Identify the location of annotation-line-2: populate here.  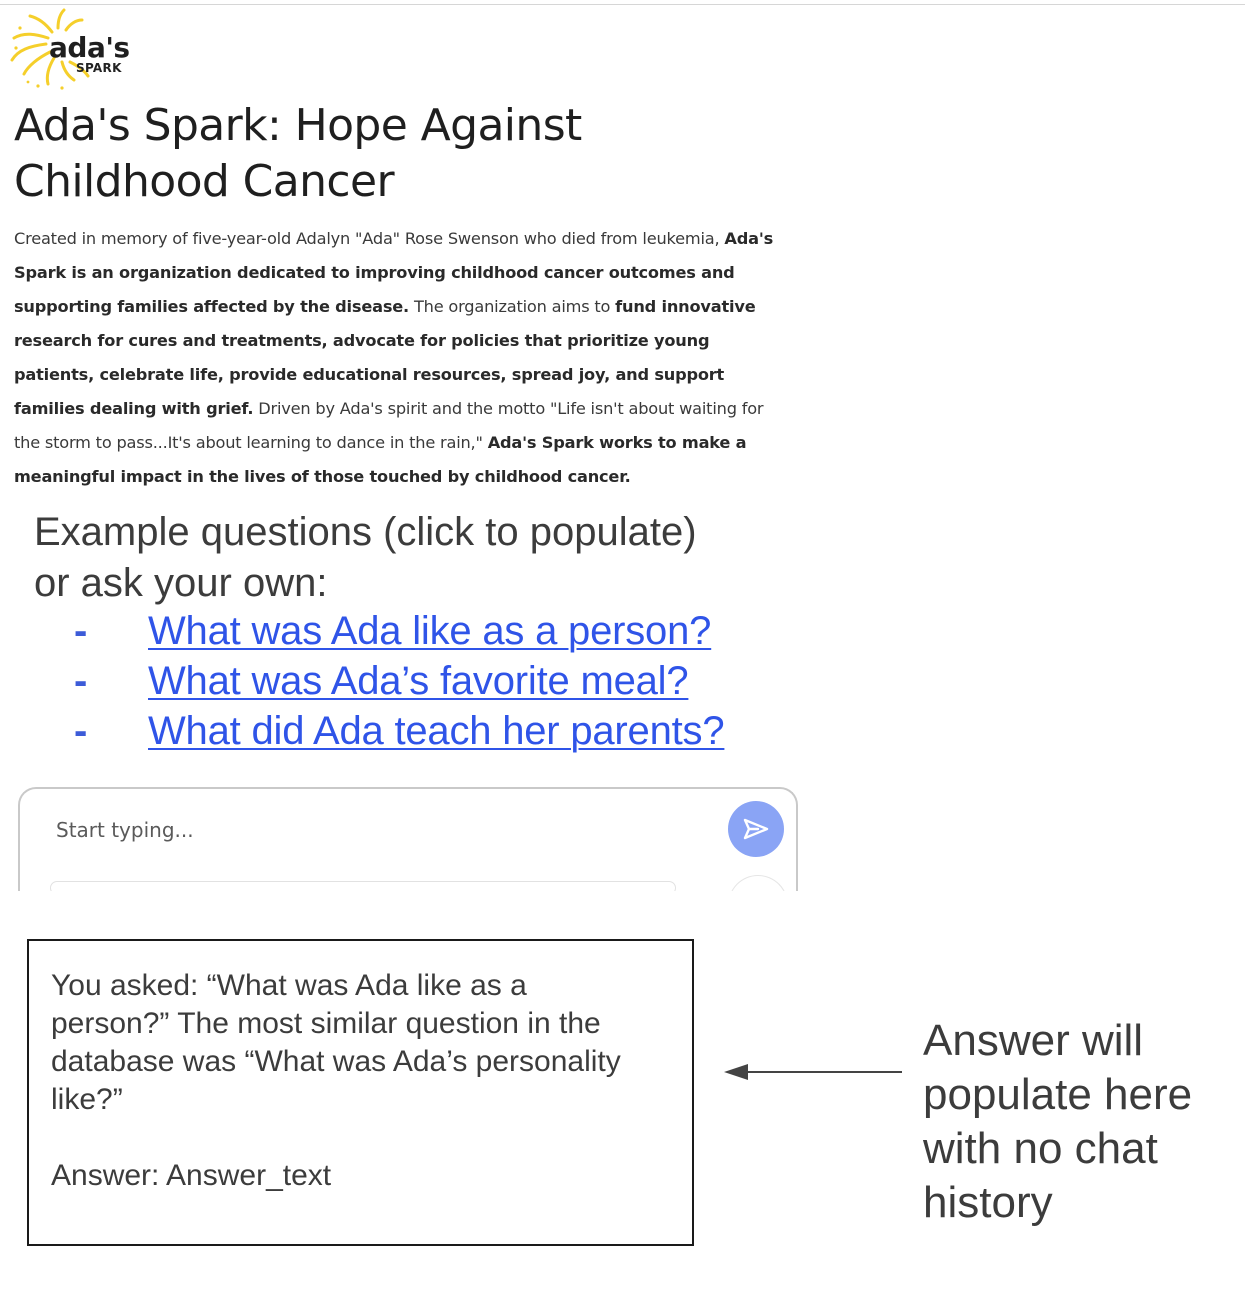
(1058, 1094).